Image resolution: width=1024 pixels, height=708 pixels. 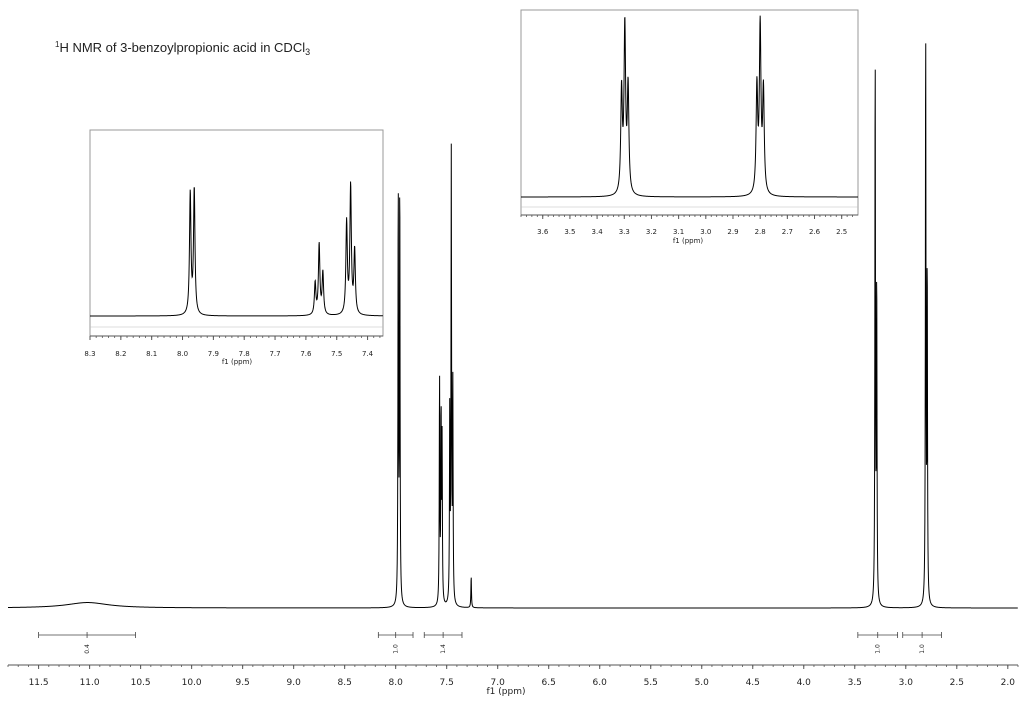 What do you see at coordinates (787, 232) in the screenshot?
I see `inset-aliphatic-tick-label: 2.7` at bounding box center [787, 232].